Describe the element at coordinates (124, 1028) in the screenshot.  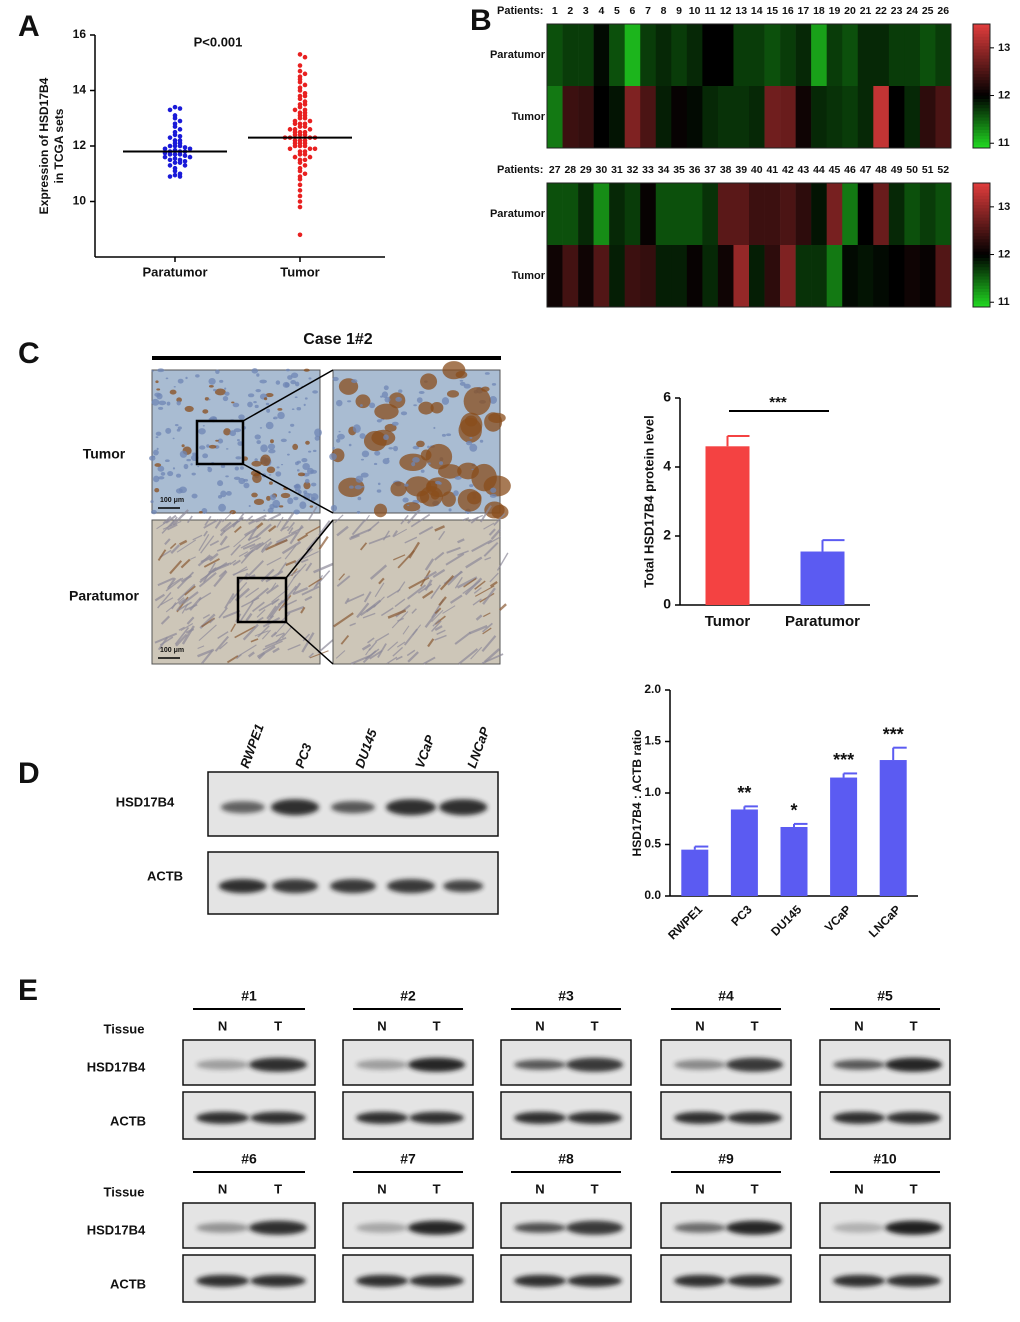
I see `tissue-label: Tissue` at that location.